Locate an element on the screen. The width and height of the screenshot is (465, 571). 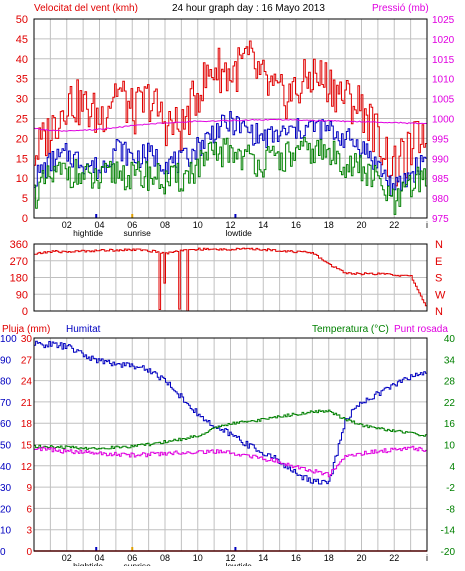
temp-tick-label: -14 is located at coordinates (448, 531).